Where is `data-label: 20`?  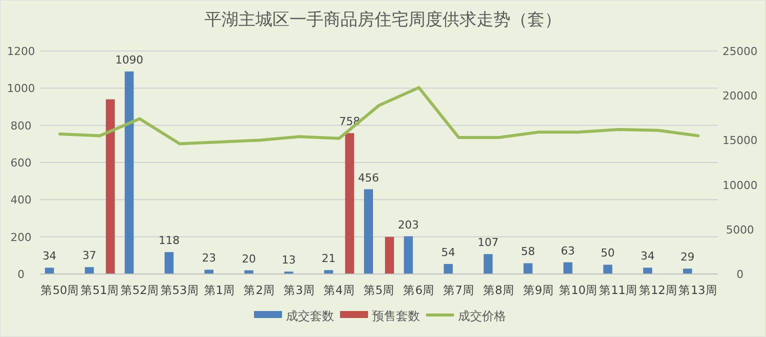
data-label: 20 is located at coordinates (249, 259).